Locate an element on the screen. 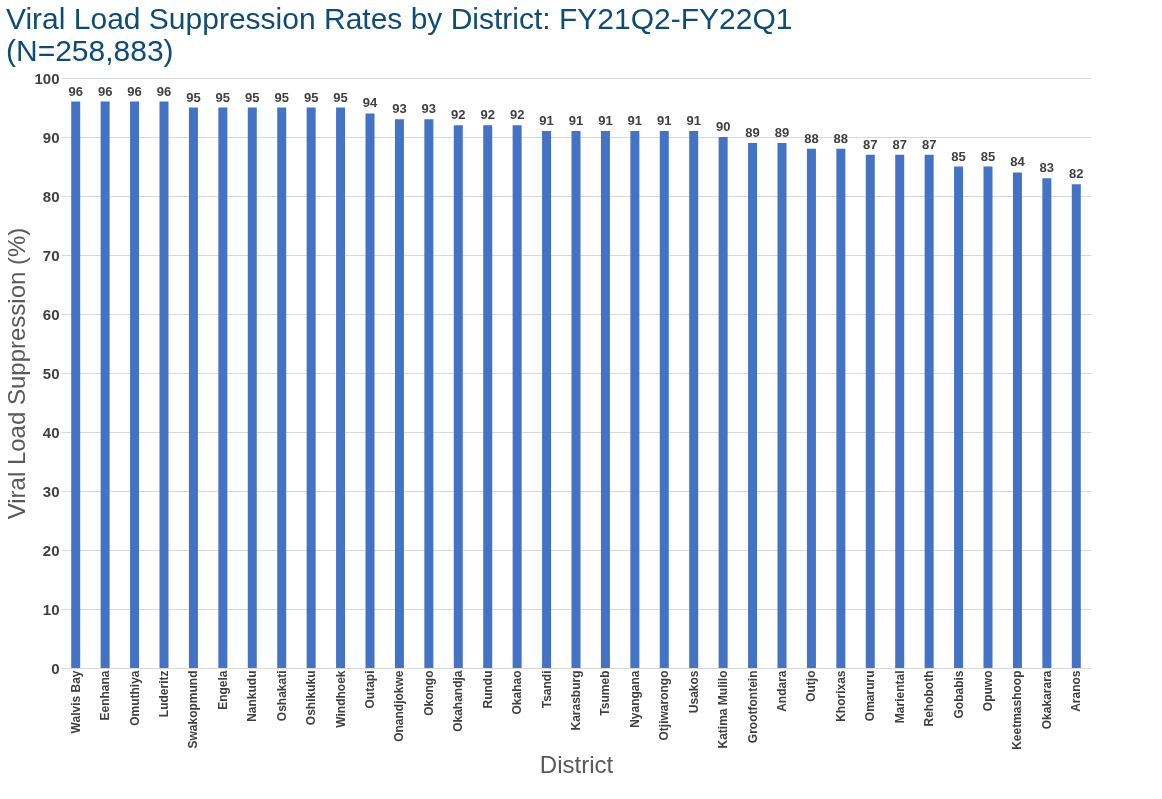 This screenshot has width=1162, height=799. x-tick-label: Karasburg is located at coordinates (576, 700).